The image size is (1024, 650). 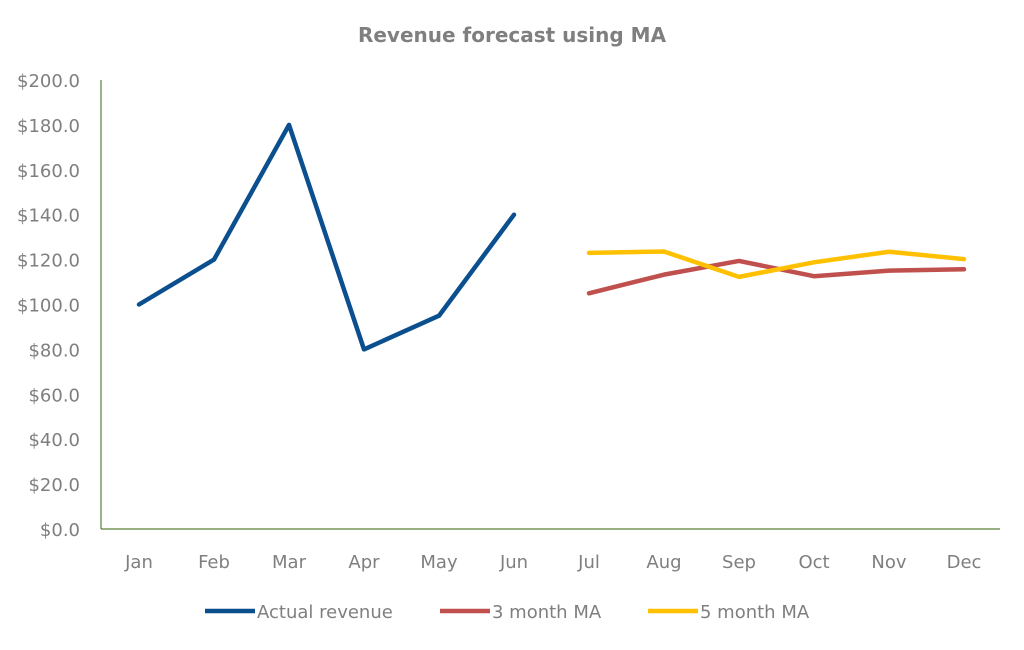 What do you see at coordinates (138, 562) in the screenshot?
I see `x-tick-label: Jan` at bounding box center [138, 562].